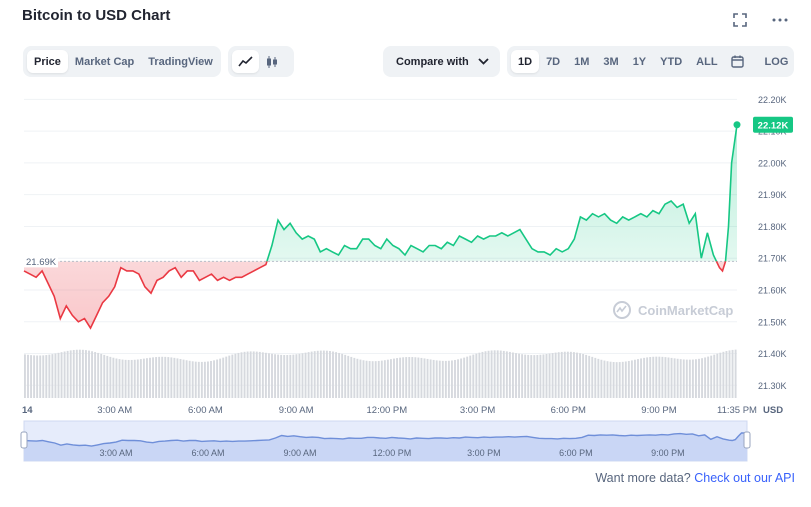 The image size is (811, 507). I want to click on range-1d: 1D, so click(525, 61).